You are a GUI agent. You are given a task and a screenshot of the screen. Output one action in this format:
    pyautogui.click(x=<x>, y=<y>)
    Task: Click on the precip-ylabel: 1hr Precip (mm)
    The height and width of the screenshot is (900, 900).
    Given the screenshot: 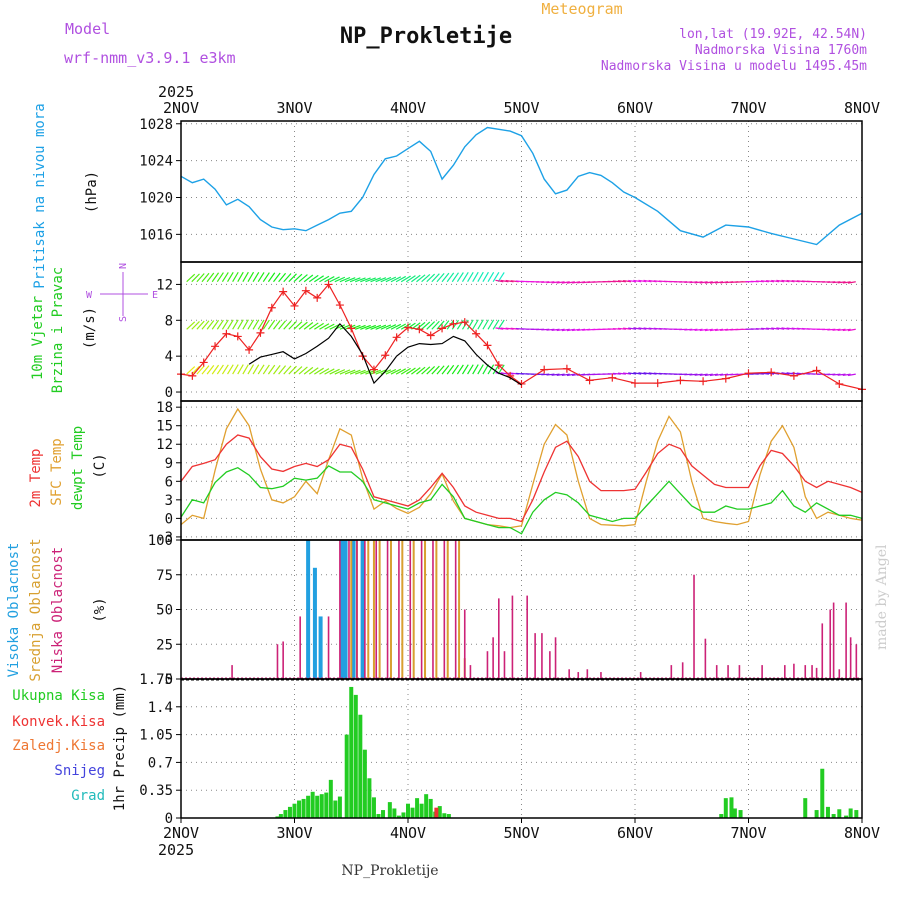 What is the action you would take?
    pyautogui.click(x=120, y=748)
    